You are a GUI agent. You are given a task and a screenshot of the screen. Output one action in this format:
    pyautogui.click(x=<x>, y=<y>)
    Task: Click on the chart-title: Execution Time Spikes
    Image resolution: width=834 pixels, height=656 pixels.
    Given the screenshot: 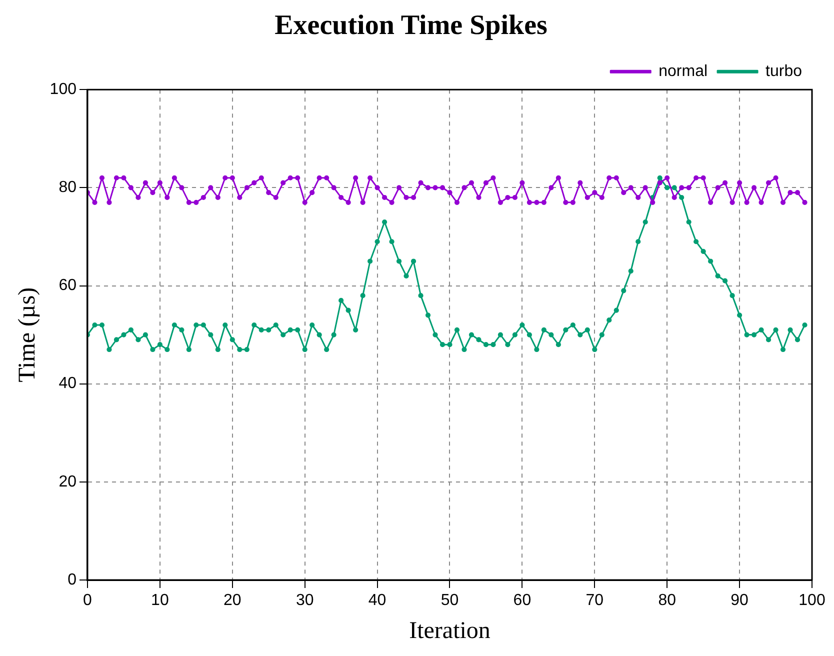 What is the action you would take?
    pyautogui.click(x=411, y=26)
    